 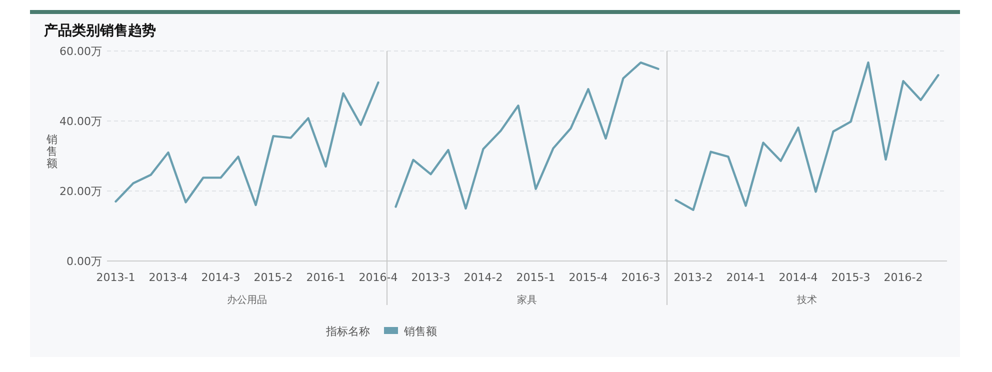 I want to click on x-tick-label: 2016-3, so click(x=640, y=277).